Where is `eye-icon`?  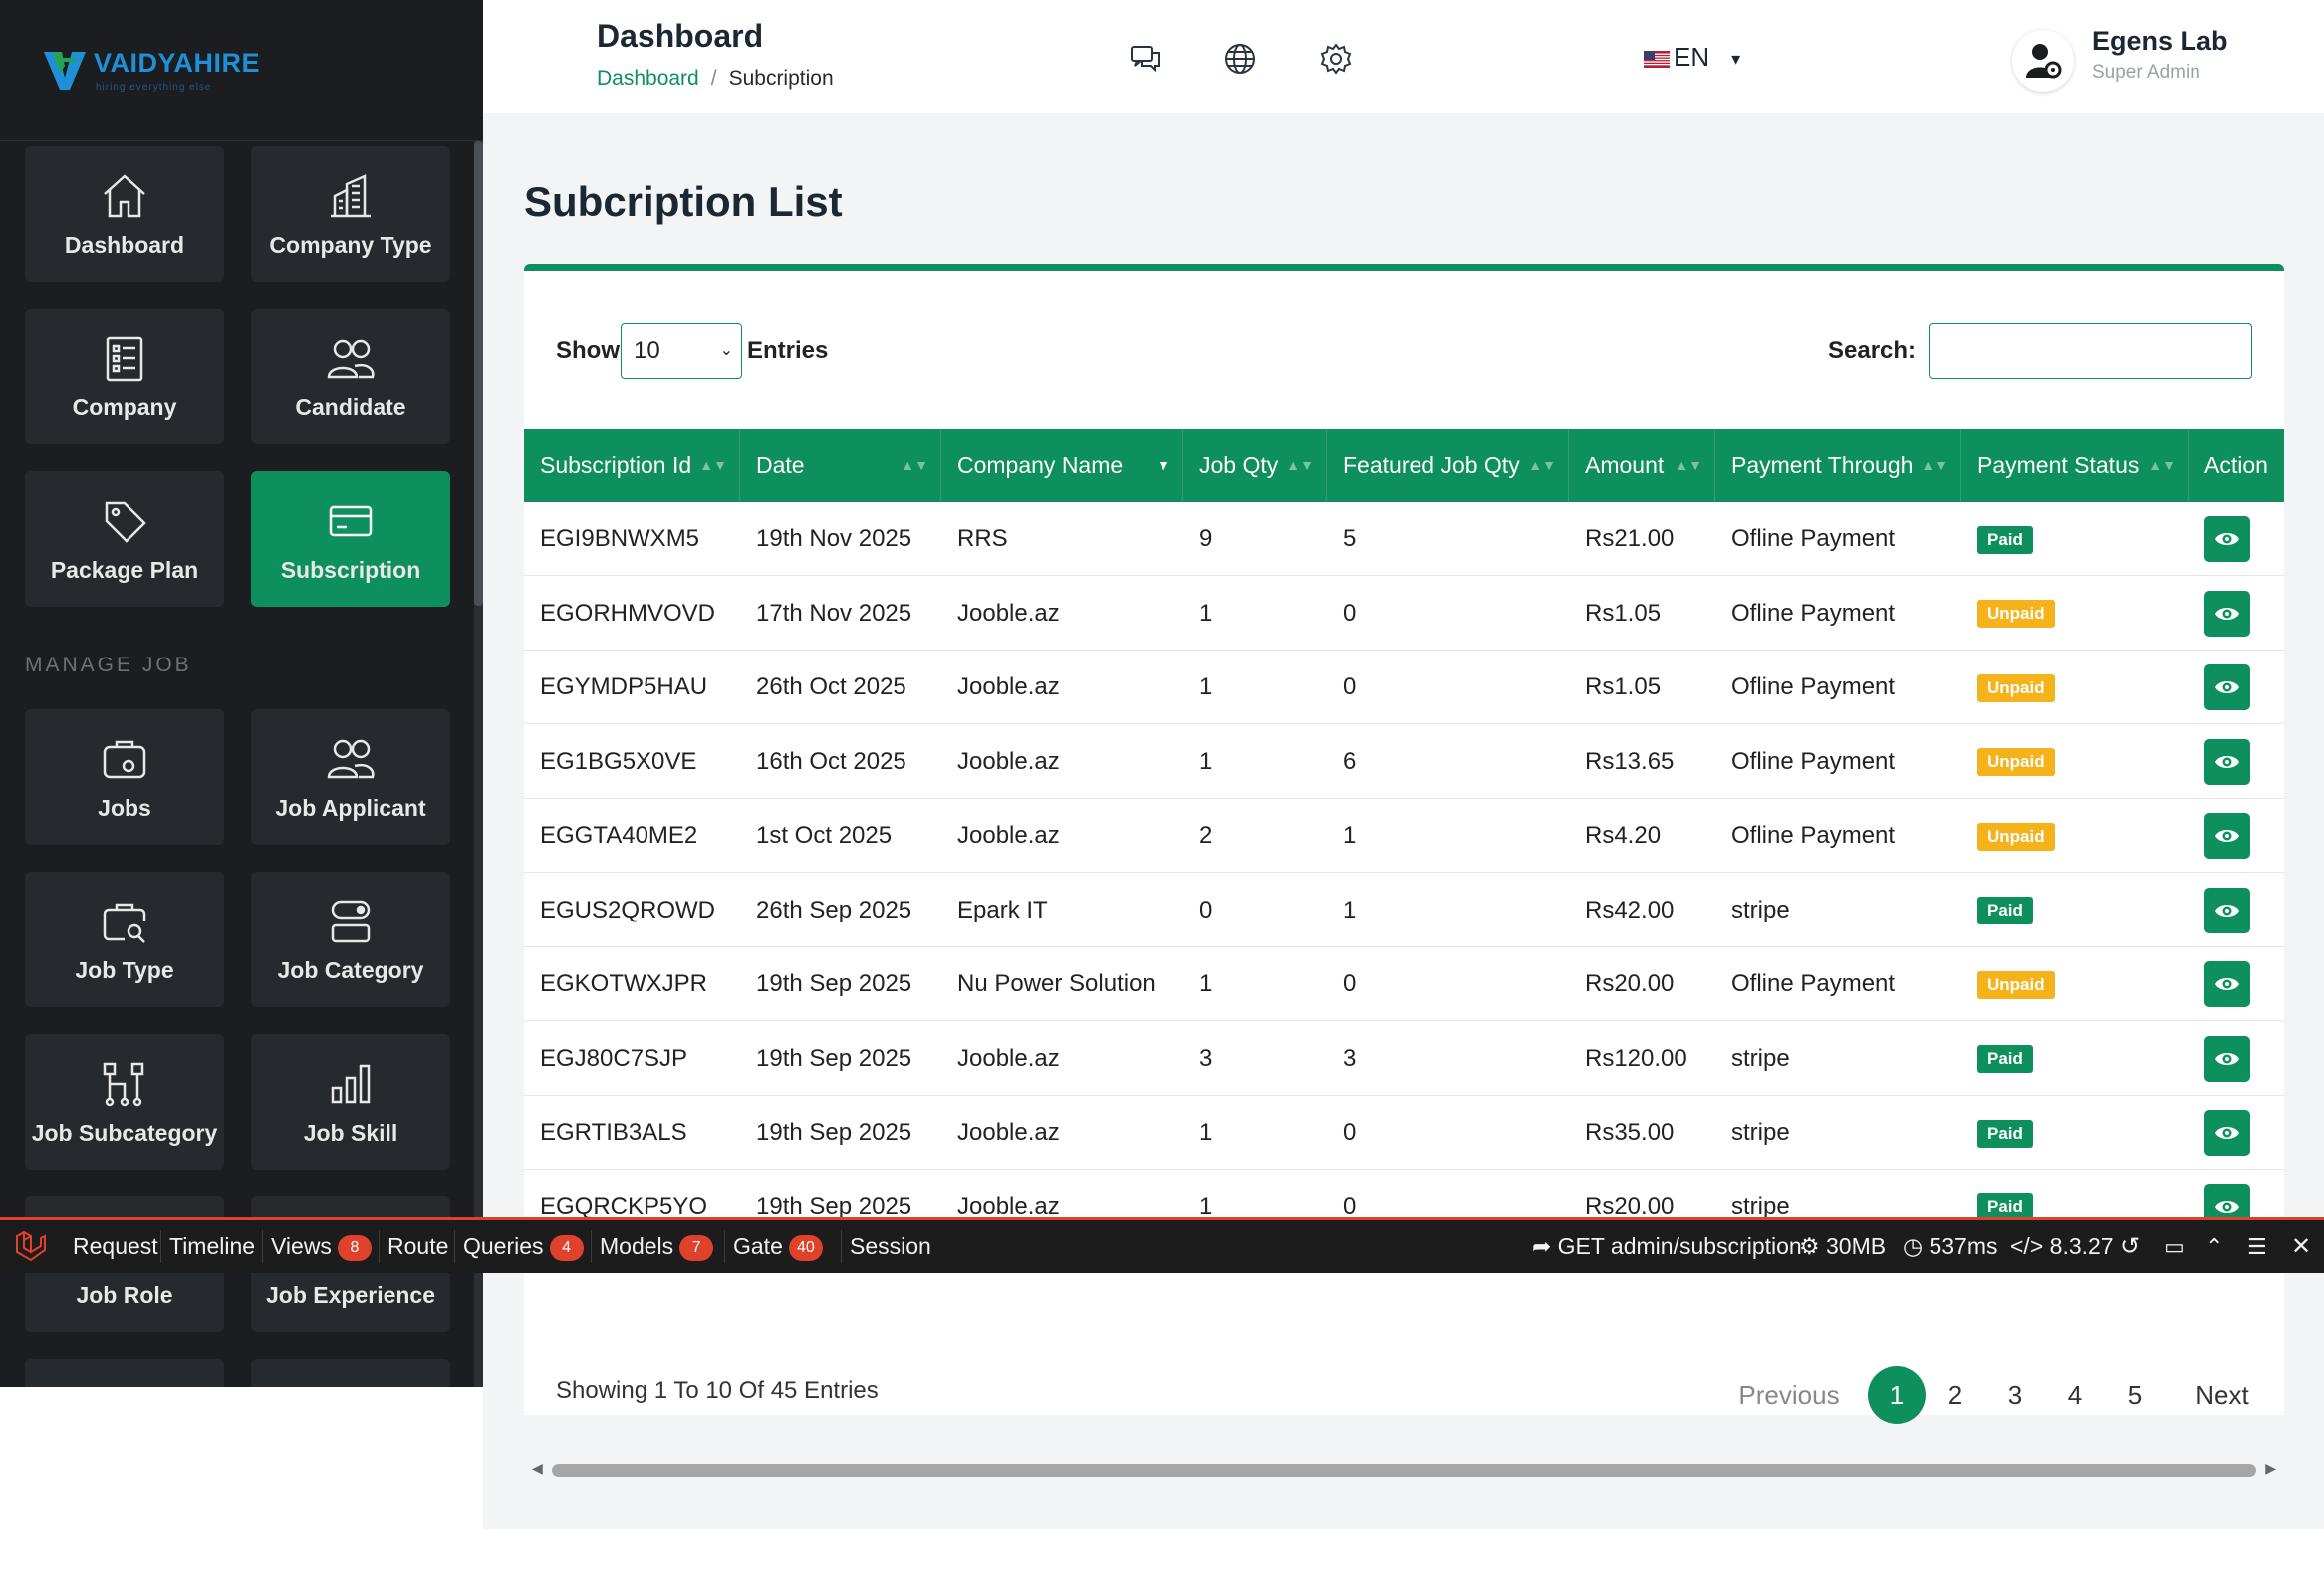
eye-icon is located at coordinates (2227, 613).